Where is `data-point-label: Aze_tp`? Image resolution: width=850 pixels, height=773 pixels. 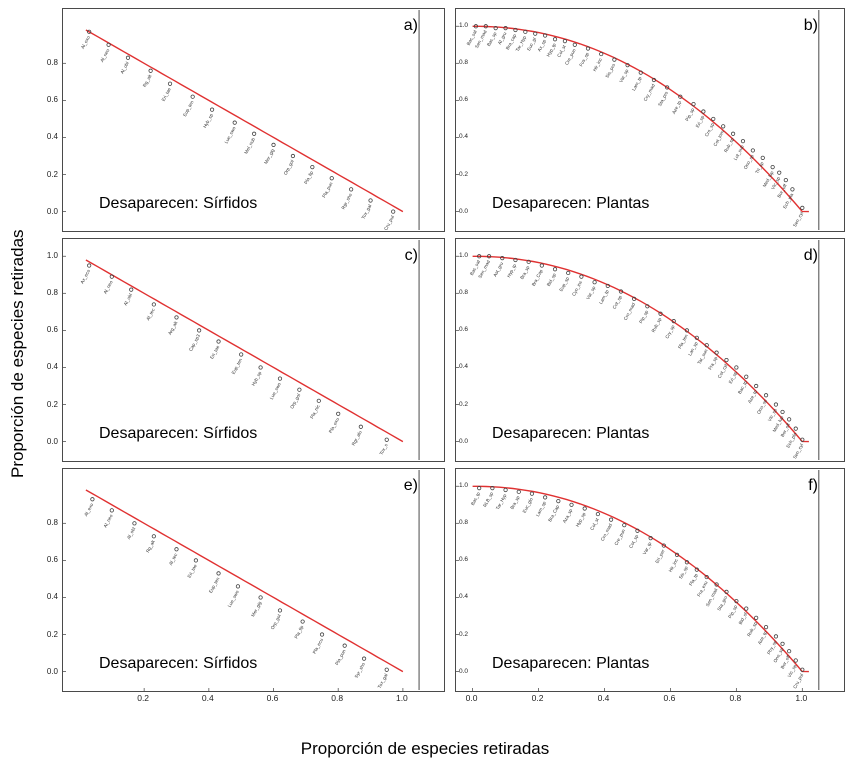 data-point-label: Aze_tp is located at coordinates (752, 396).